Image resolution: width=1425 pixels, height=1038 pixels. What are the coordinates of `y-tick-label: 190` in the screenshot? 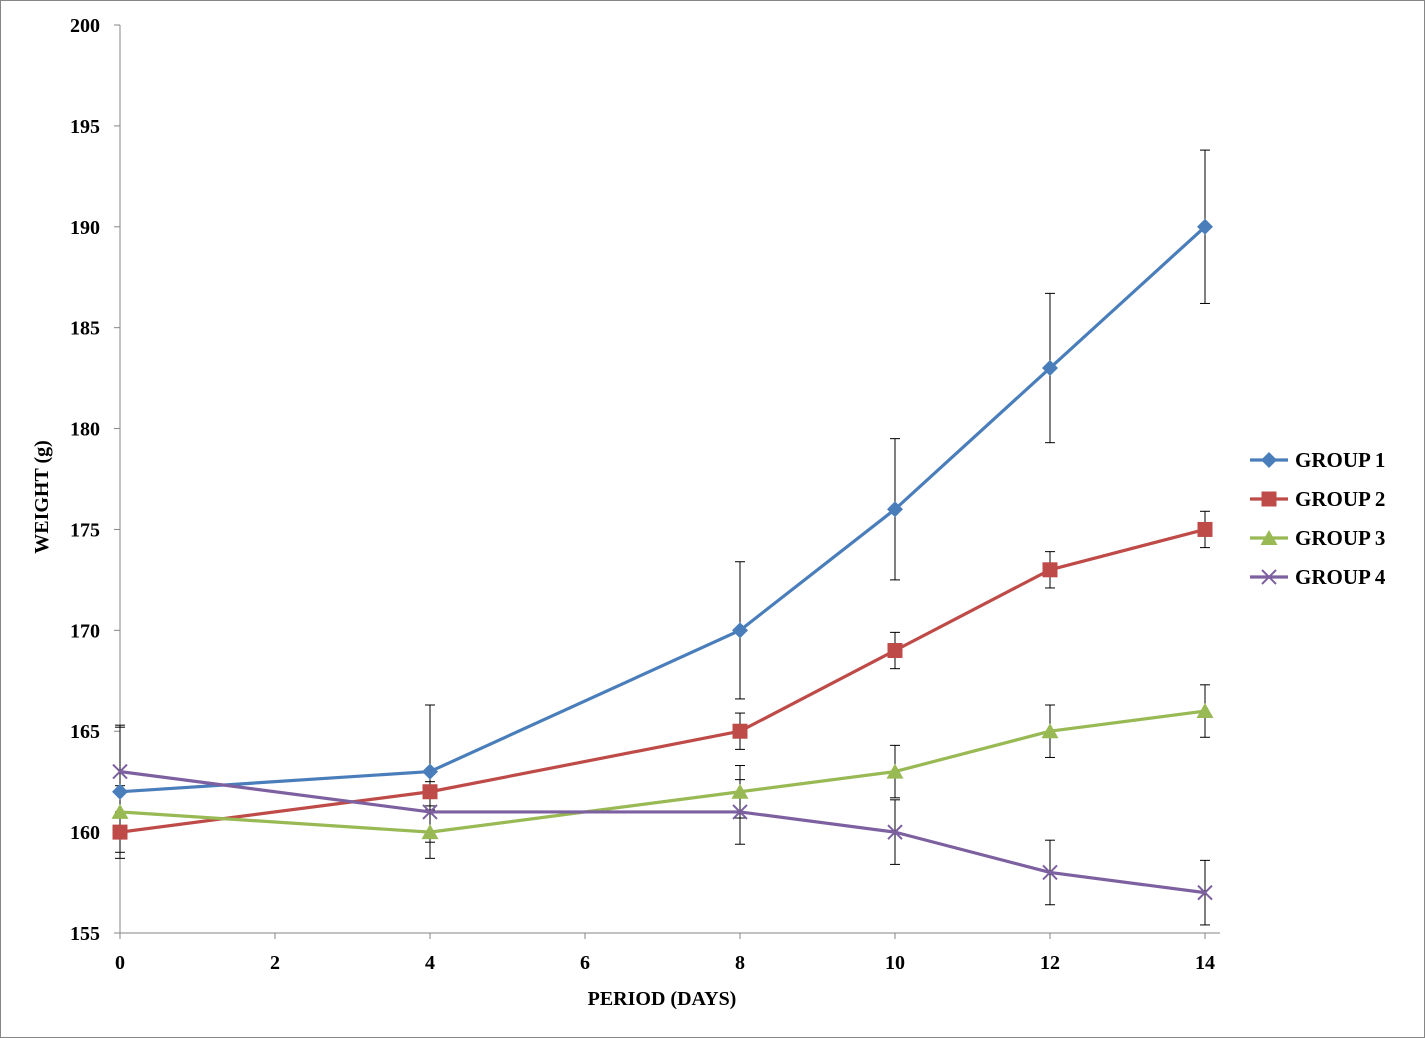 It's located at (85, 228).